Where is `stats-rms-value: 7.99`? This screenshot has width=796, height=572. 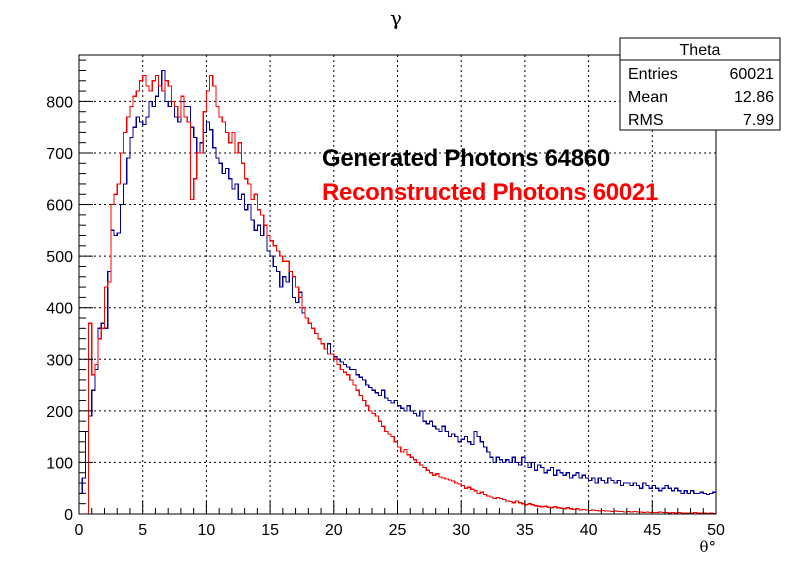 stats-rms-value: 7.99 is located at coordinates (758, 120).